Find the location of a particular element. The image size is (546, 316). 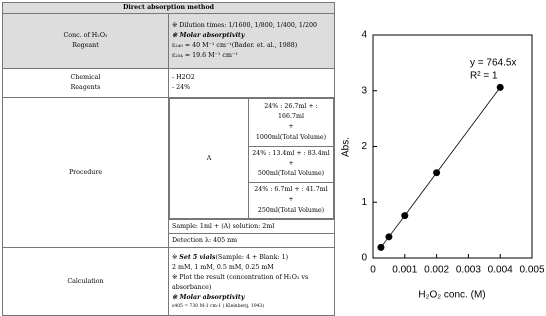

text-line: ε₂₄₀ = 40 M⁻¹ cm⁻¹(Bader. et. al., 1988) is located at coordinates (235, 46).